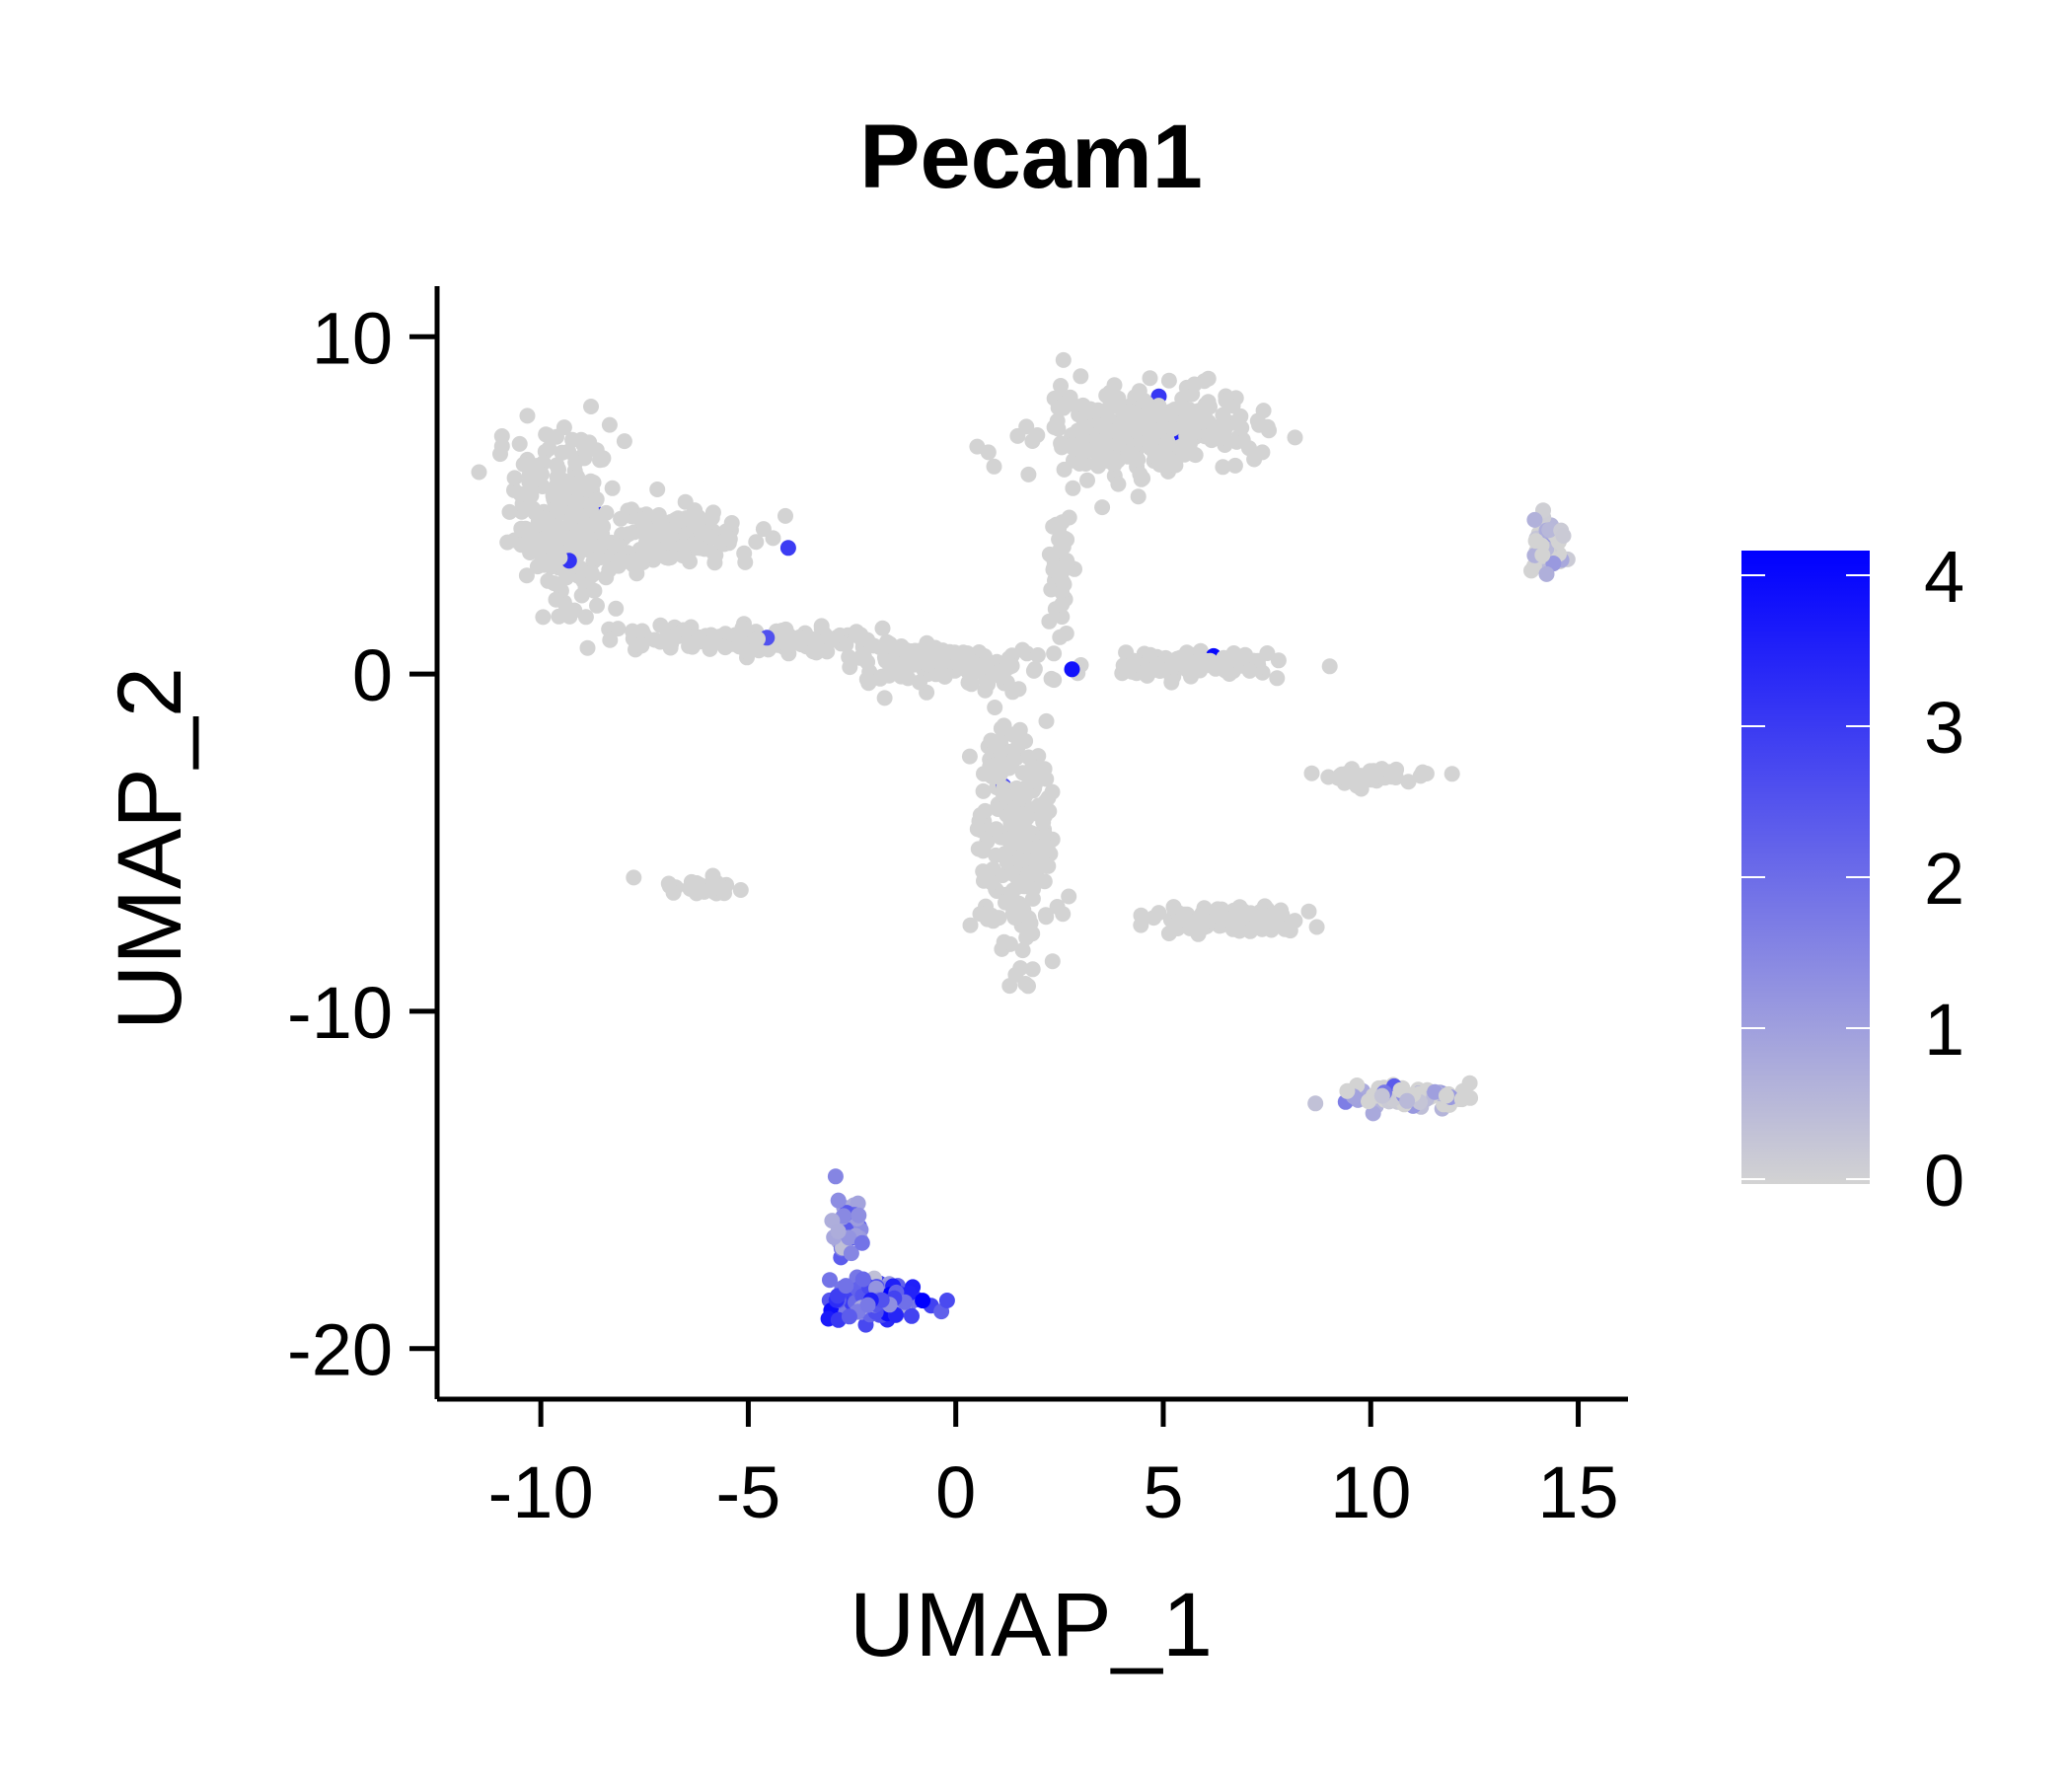 The width and height of the screenshot is (2072, 1781). What do you see at coordinates (1578, 1492) in the screenshot?
I see `x-tick-label: 15` at bounding box center [1578, 1492].